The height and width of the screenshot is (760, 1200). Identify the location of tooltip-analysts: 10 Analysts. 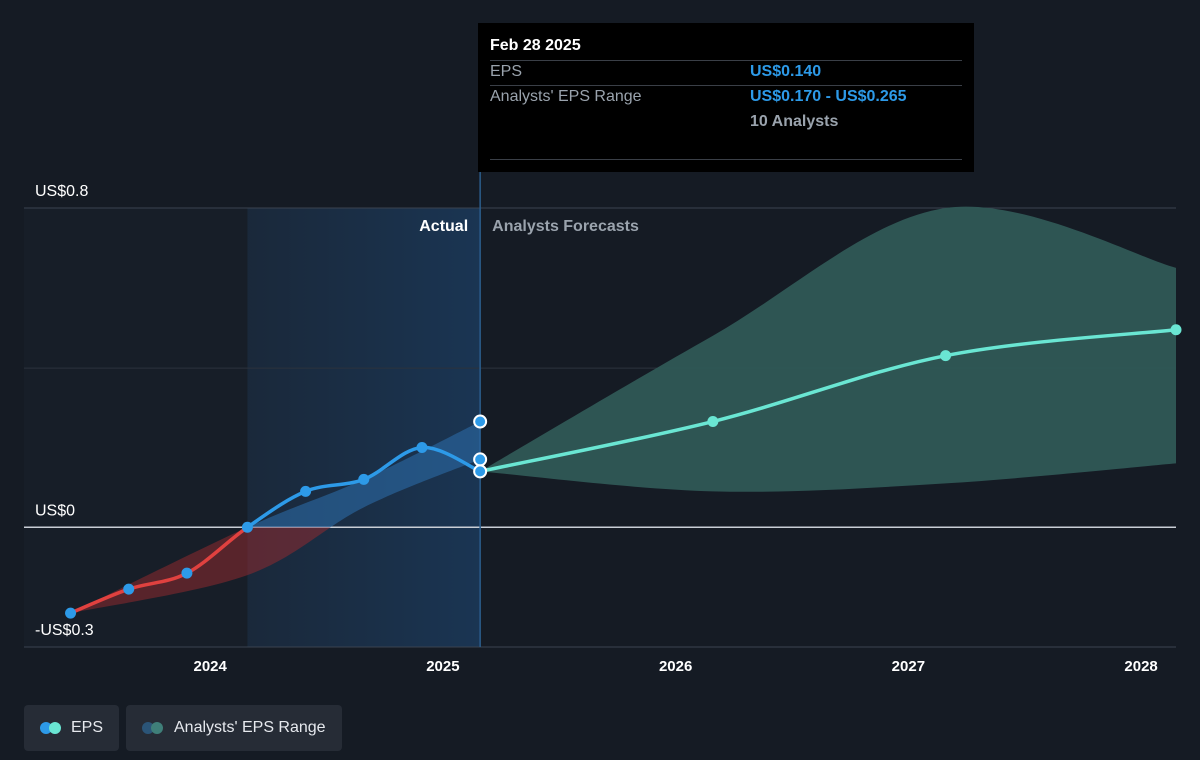
(794, 121).